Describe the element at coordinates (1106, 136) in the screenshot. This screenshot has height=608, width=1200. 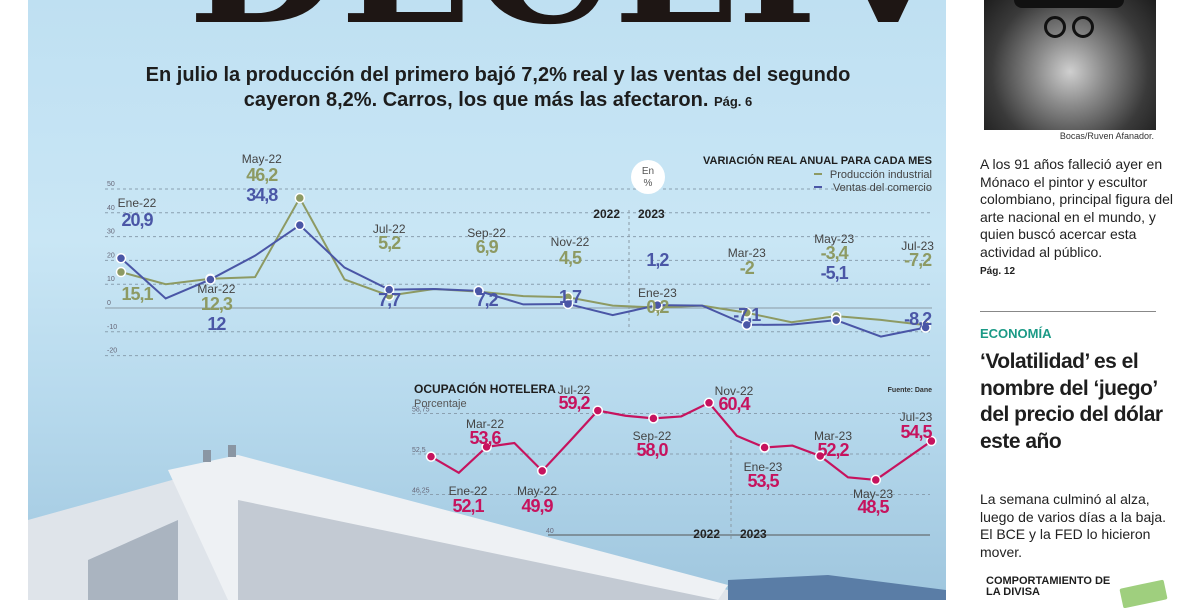
I see `photo-credit: Bocas/Ruven Afanador.` at that location.